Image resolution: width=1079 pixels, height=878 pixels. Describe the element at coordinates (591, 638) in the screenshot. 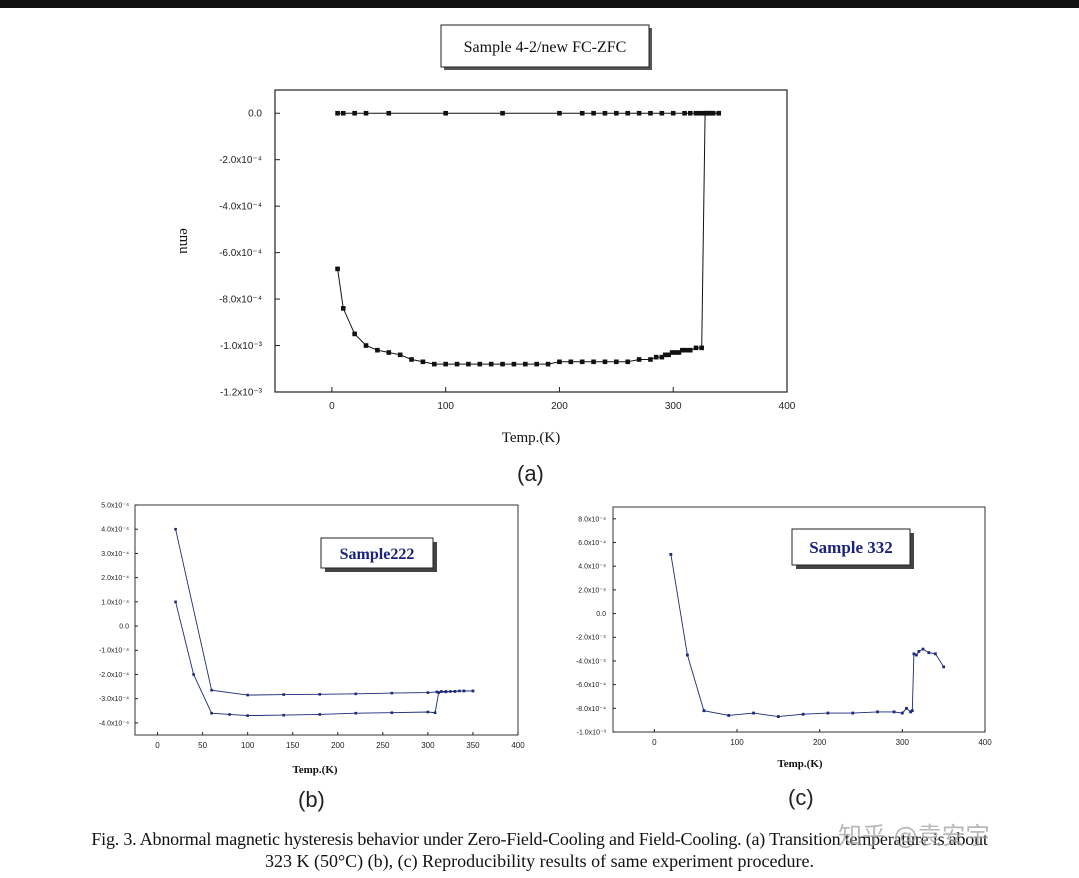

I see `y-tick-label: -2.0x10⁻⁴` at that location.